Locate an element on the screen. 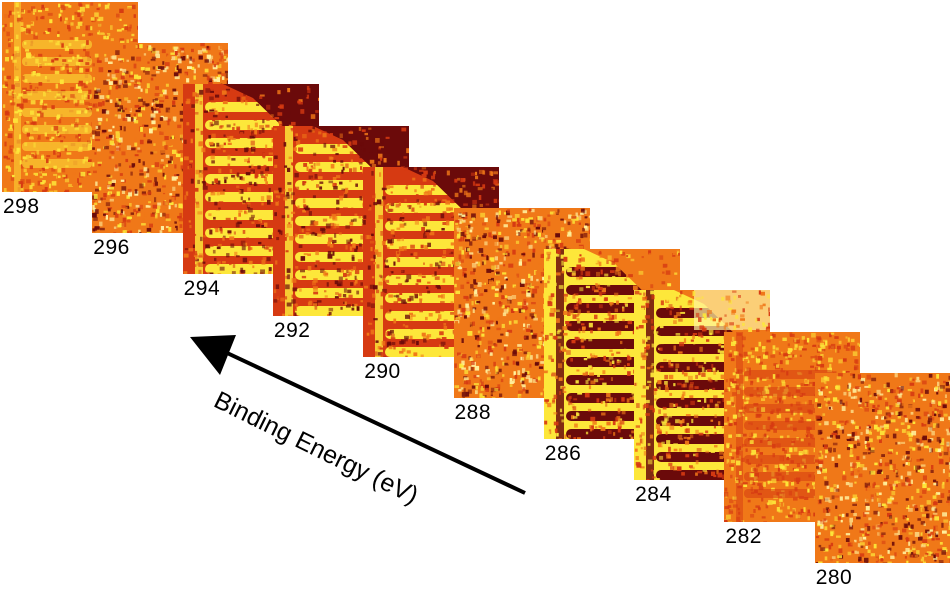  energy-label-280: 280 is located at coordinates (834, 577).